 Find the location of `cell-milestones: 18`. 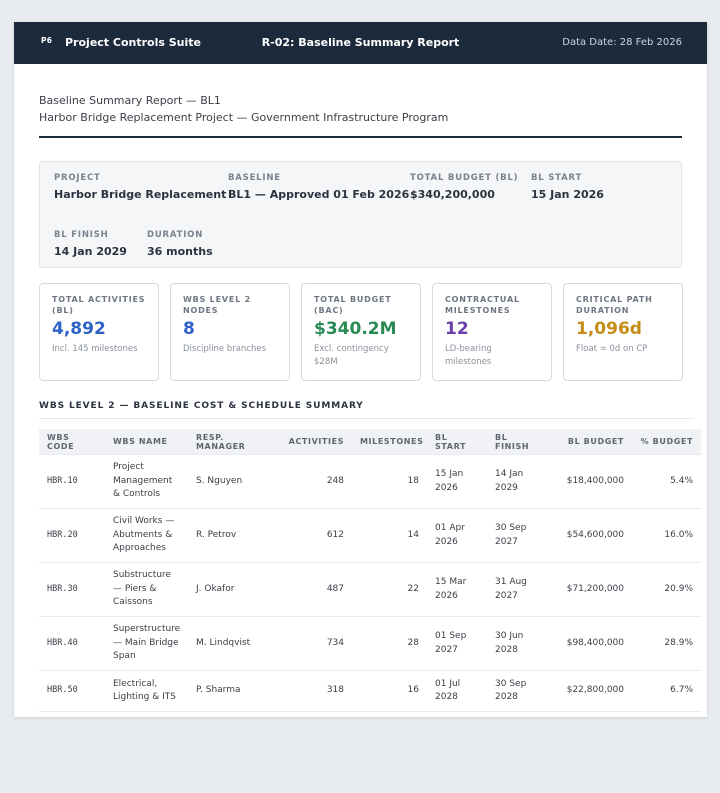

cell-milestones: 18 is located at coordinates (389, 481).